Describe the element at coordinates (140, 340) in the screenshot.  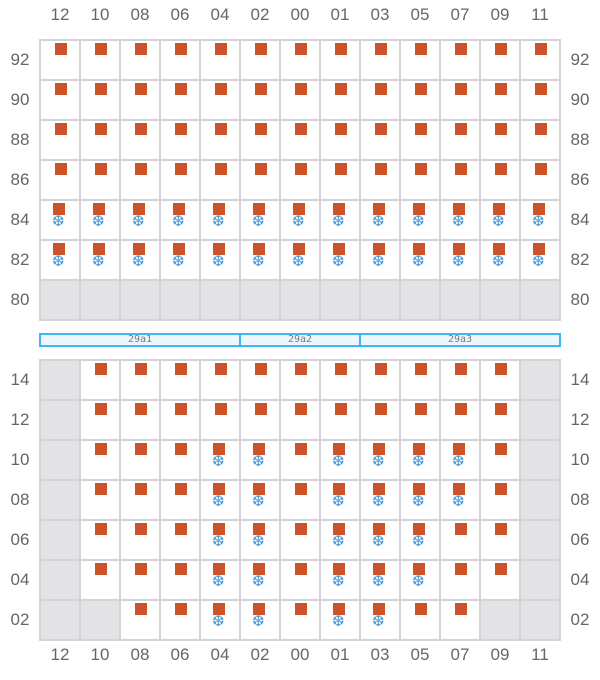
I see `zone-29a1: 29a1` at that location.